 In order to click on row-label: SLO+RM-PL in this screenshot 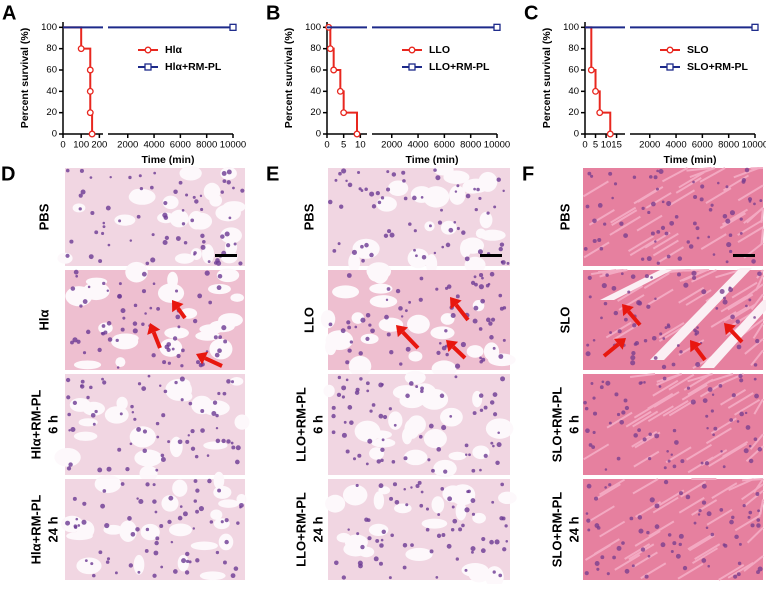, I will do `click(556, 425)`.